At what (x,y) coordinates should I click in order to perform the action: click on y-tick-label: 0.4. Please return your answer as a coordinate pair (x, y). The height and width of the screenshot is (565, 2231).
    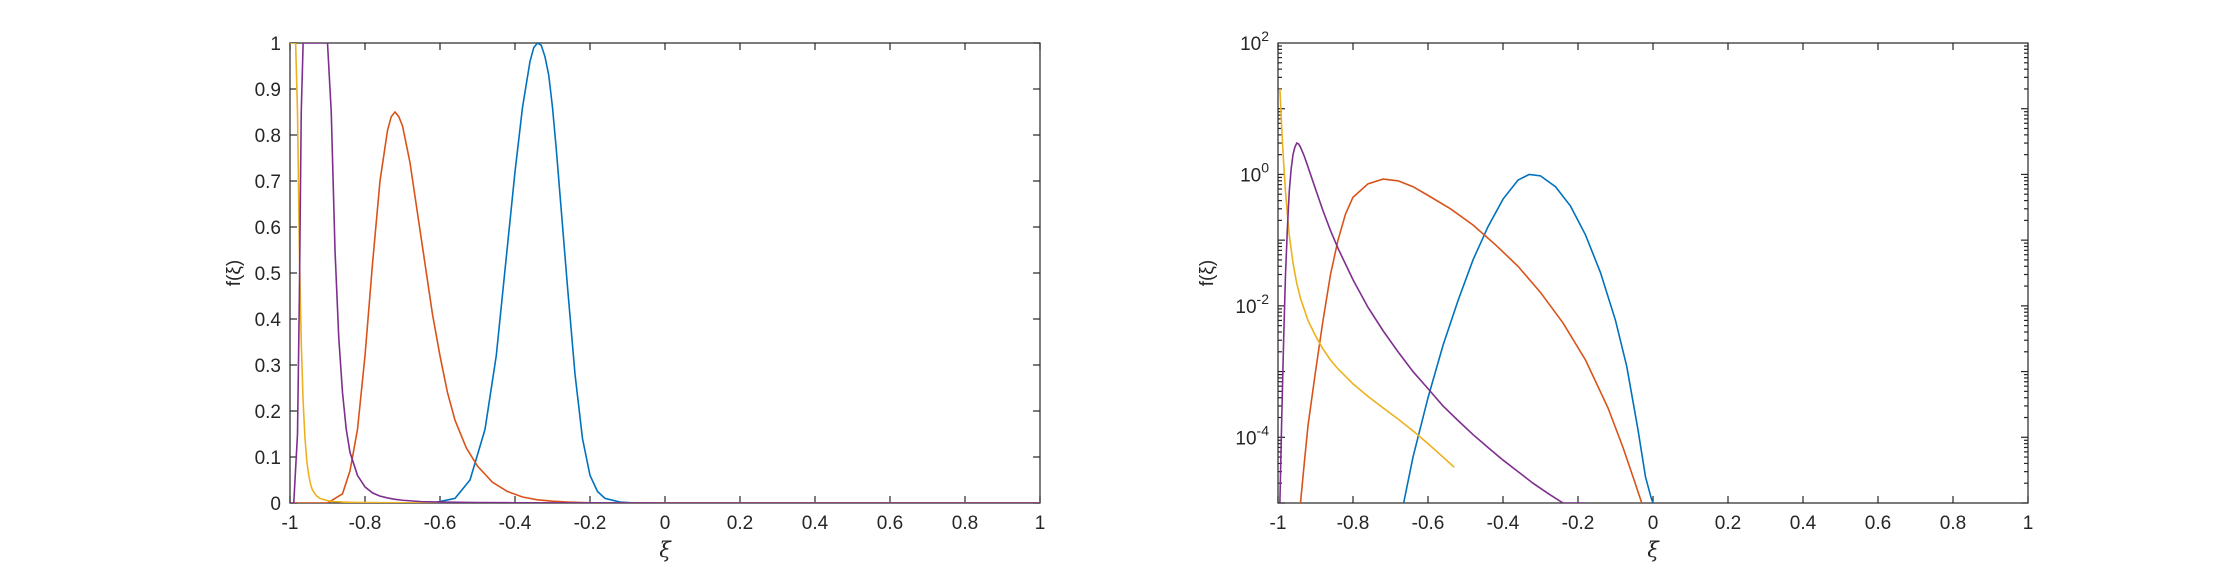
    Looking at the image, I should click on (268, 320).